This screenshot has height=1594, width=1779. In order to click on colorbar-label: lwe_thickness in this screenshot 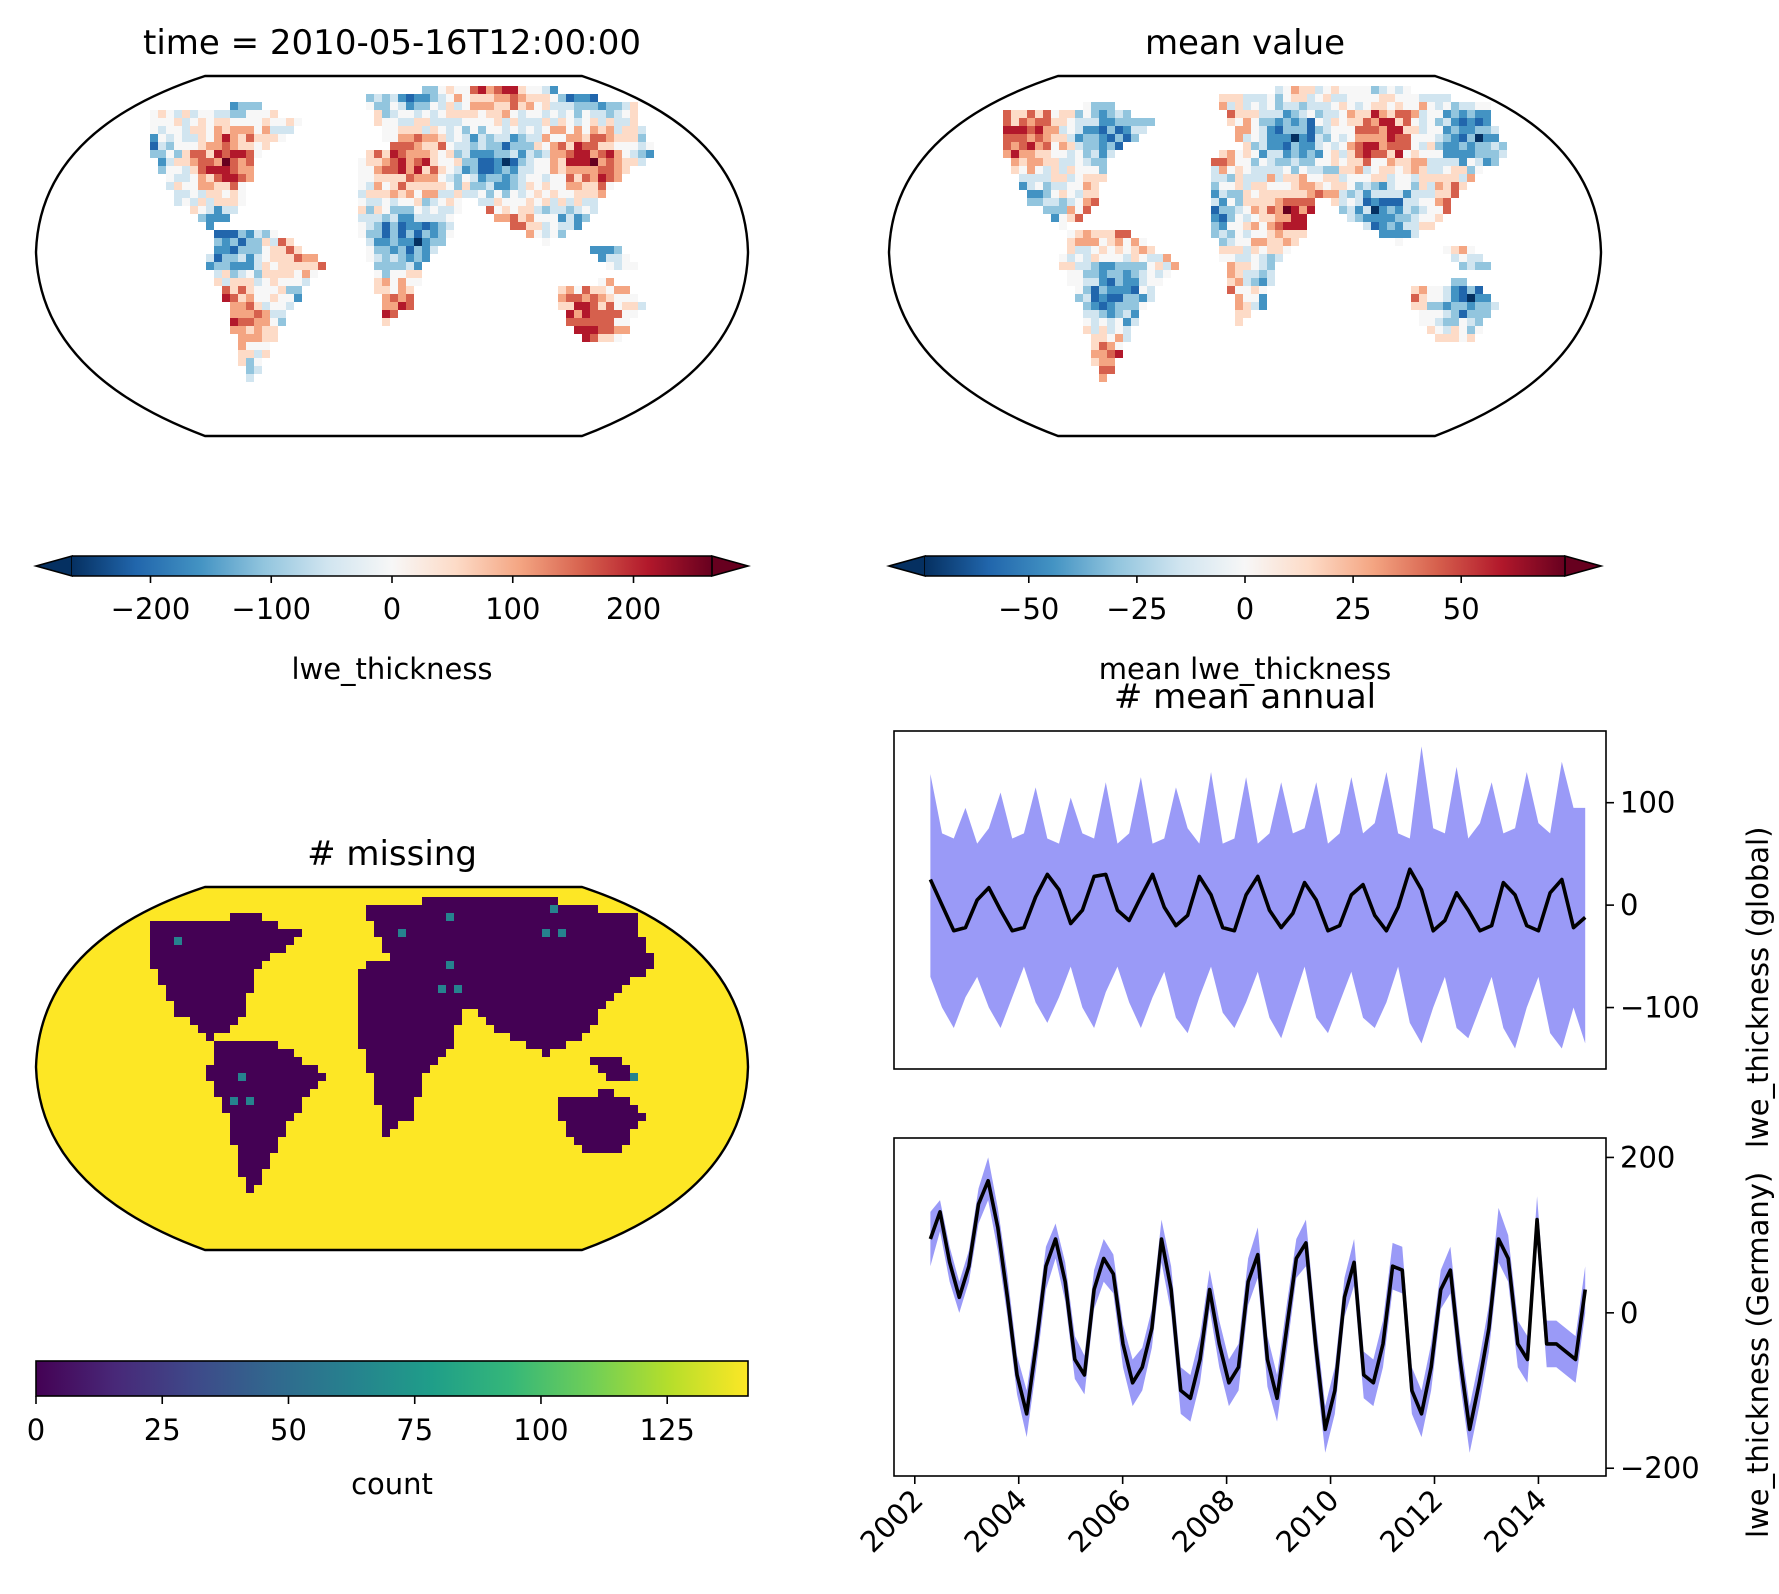, I will do `click(391, 669)`.